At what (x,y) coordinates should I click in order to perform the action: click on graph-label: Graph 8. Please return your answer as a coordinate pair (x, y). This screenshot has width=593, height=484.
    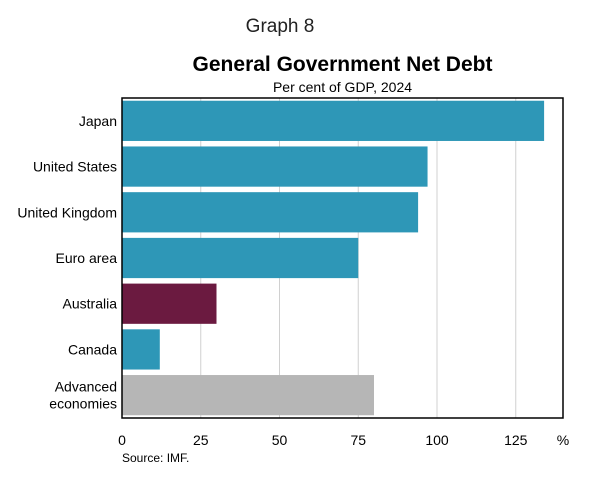
    Looking at the image, I should click on (280, 26).